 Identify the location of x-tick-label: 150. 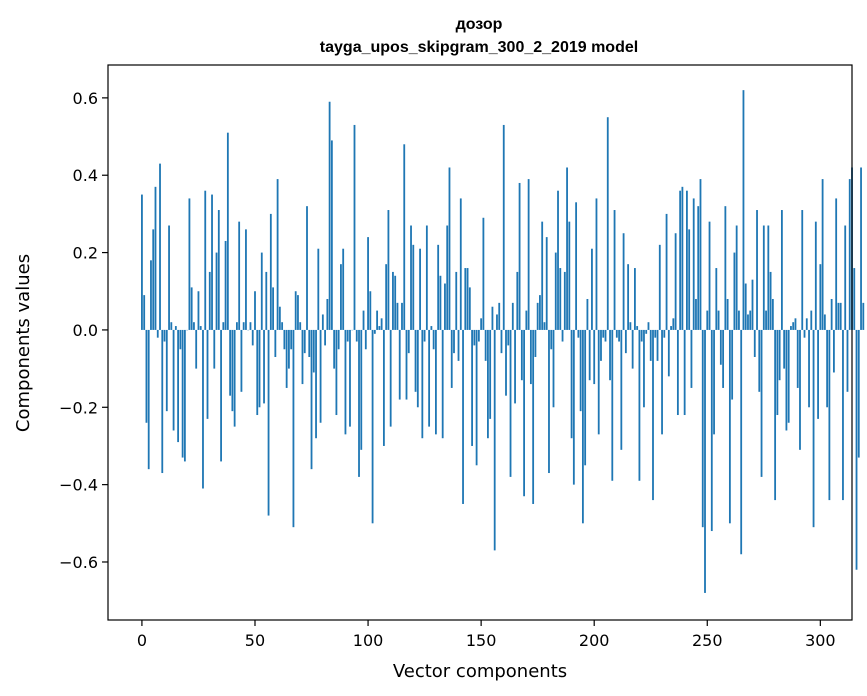
(481, 640).